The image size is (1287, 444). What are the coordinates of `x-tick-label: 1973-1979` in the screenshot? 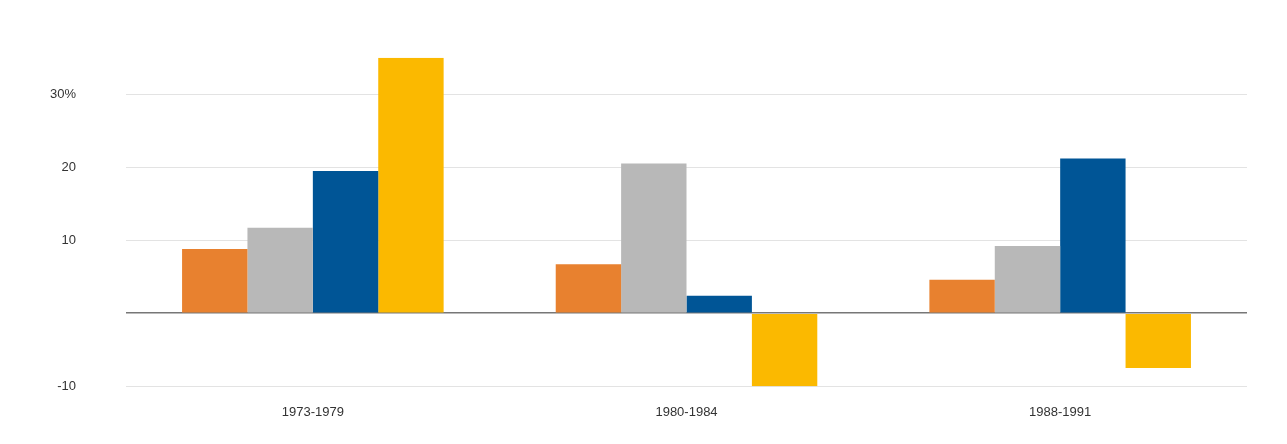 It's located at (312, 411).